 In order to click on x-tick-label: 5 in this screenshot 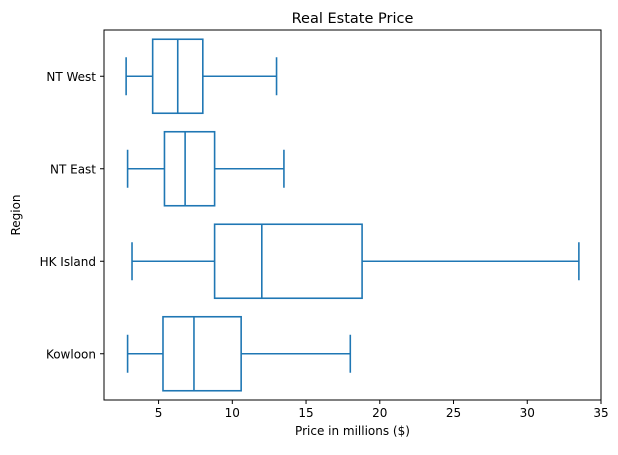, I will do `click(159, 413)`.